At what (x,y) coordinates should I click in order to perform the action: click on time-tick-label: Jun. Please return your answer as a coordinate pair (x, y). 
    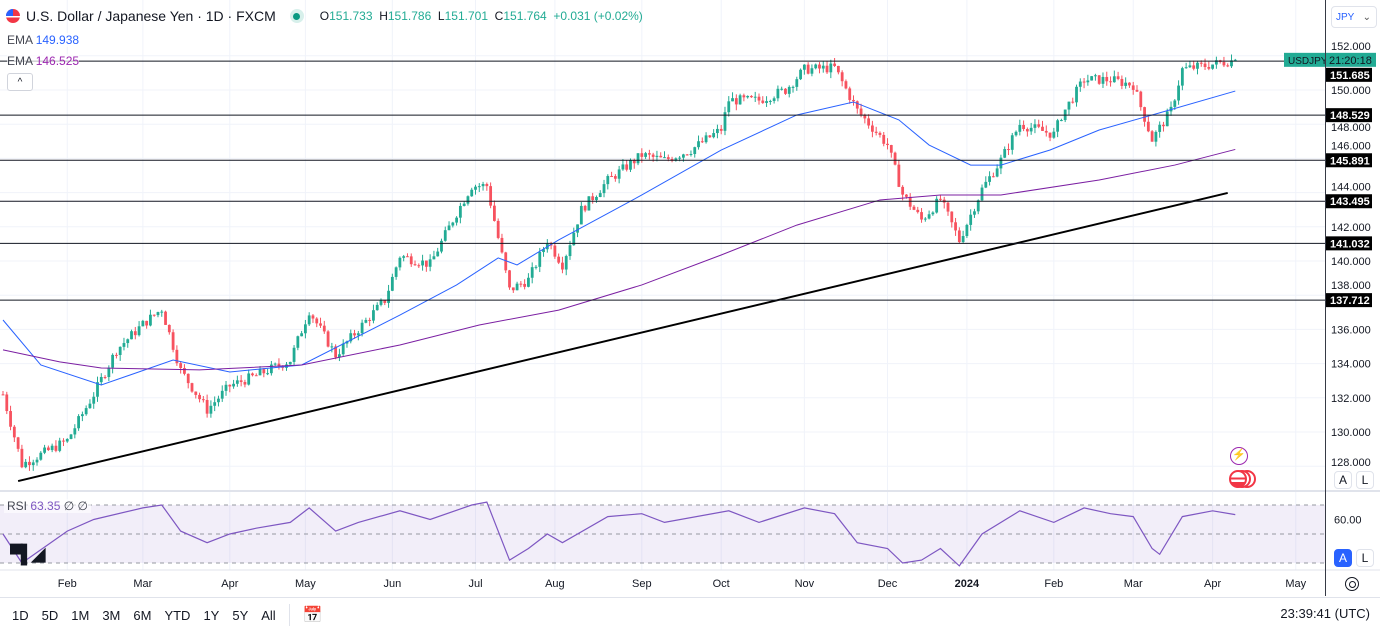
    Looking at the image, I should click on (392, 584).